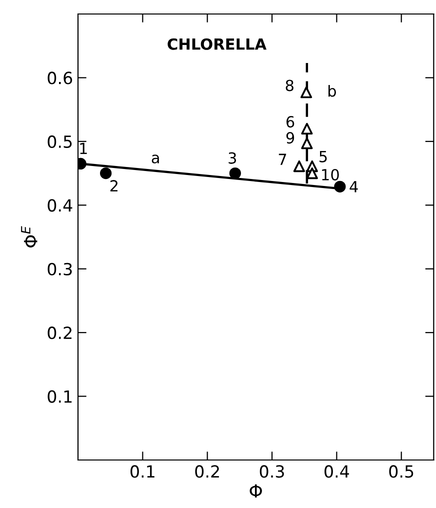  I want to click on y-tick-label: 0.4, so click(60, 205).